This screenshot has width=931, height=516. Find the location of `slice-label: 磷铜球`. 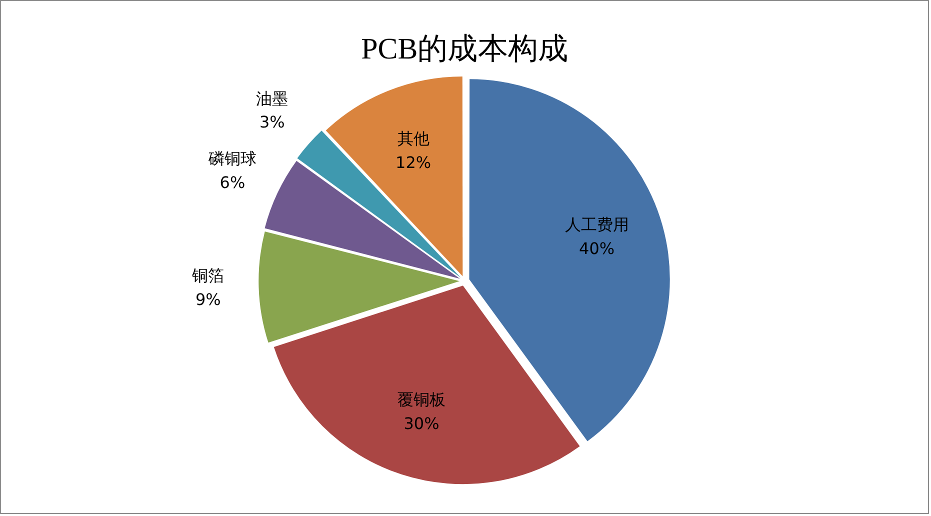

slice-label: 磷铜球 is located at coordinates (231, 158).